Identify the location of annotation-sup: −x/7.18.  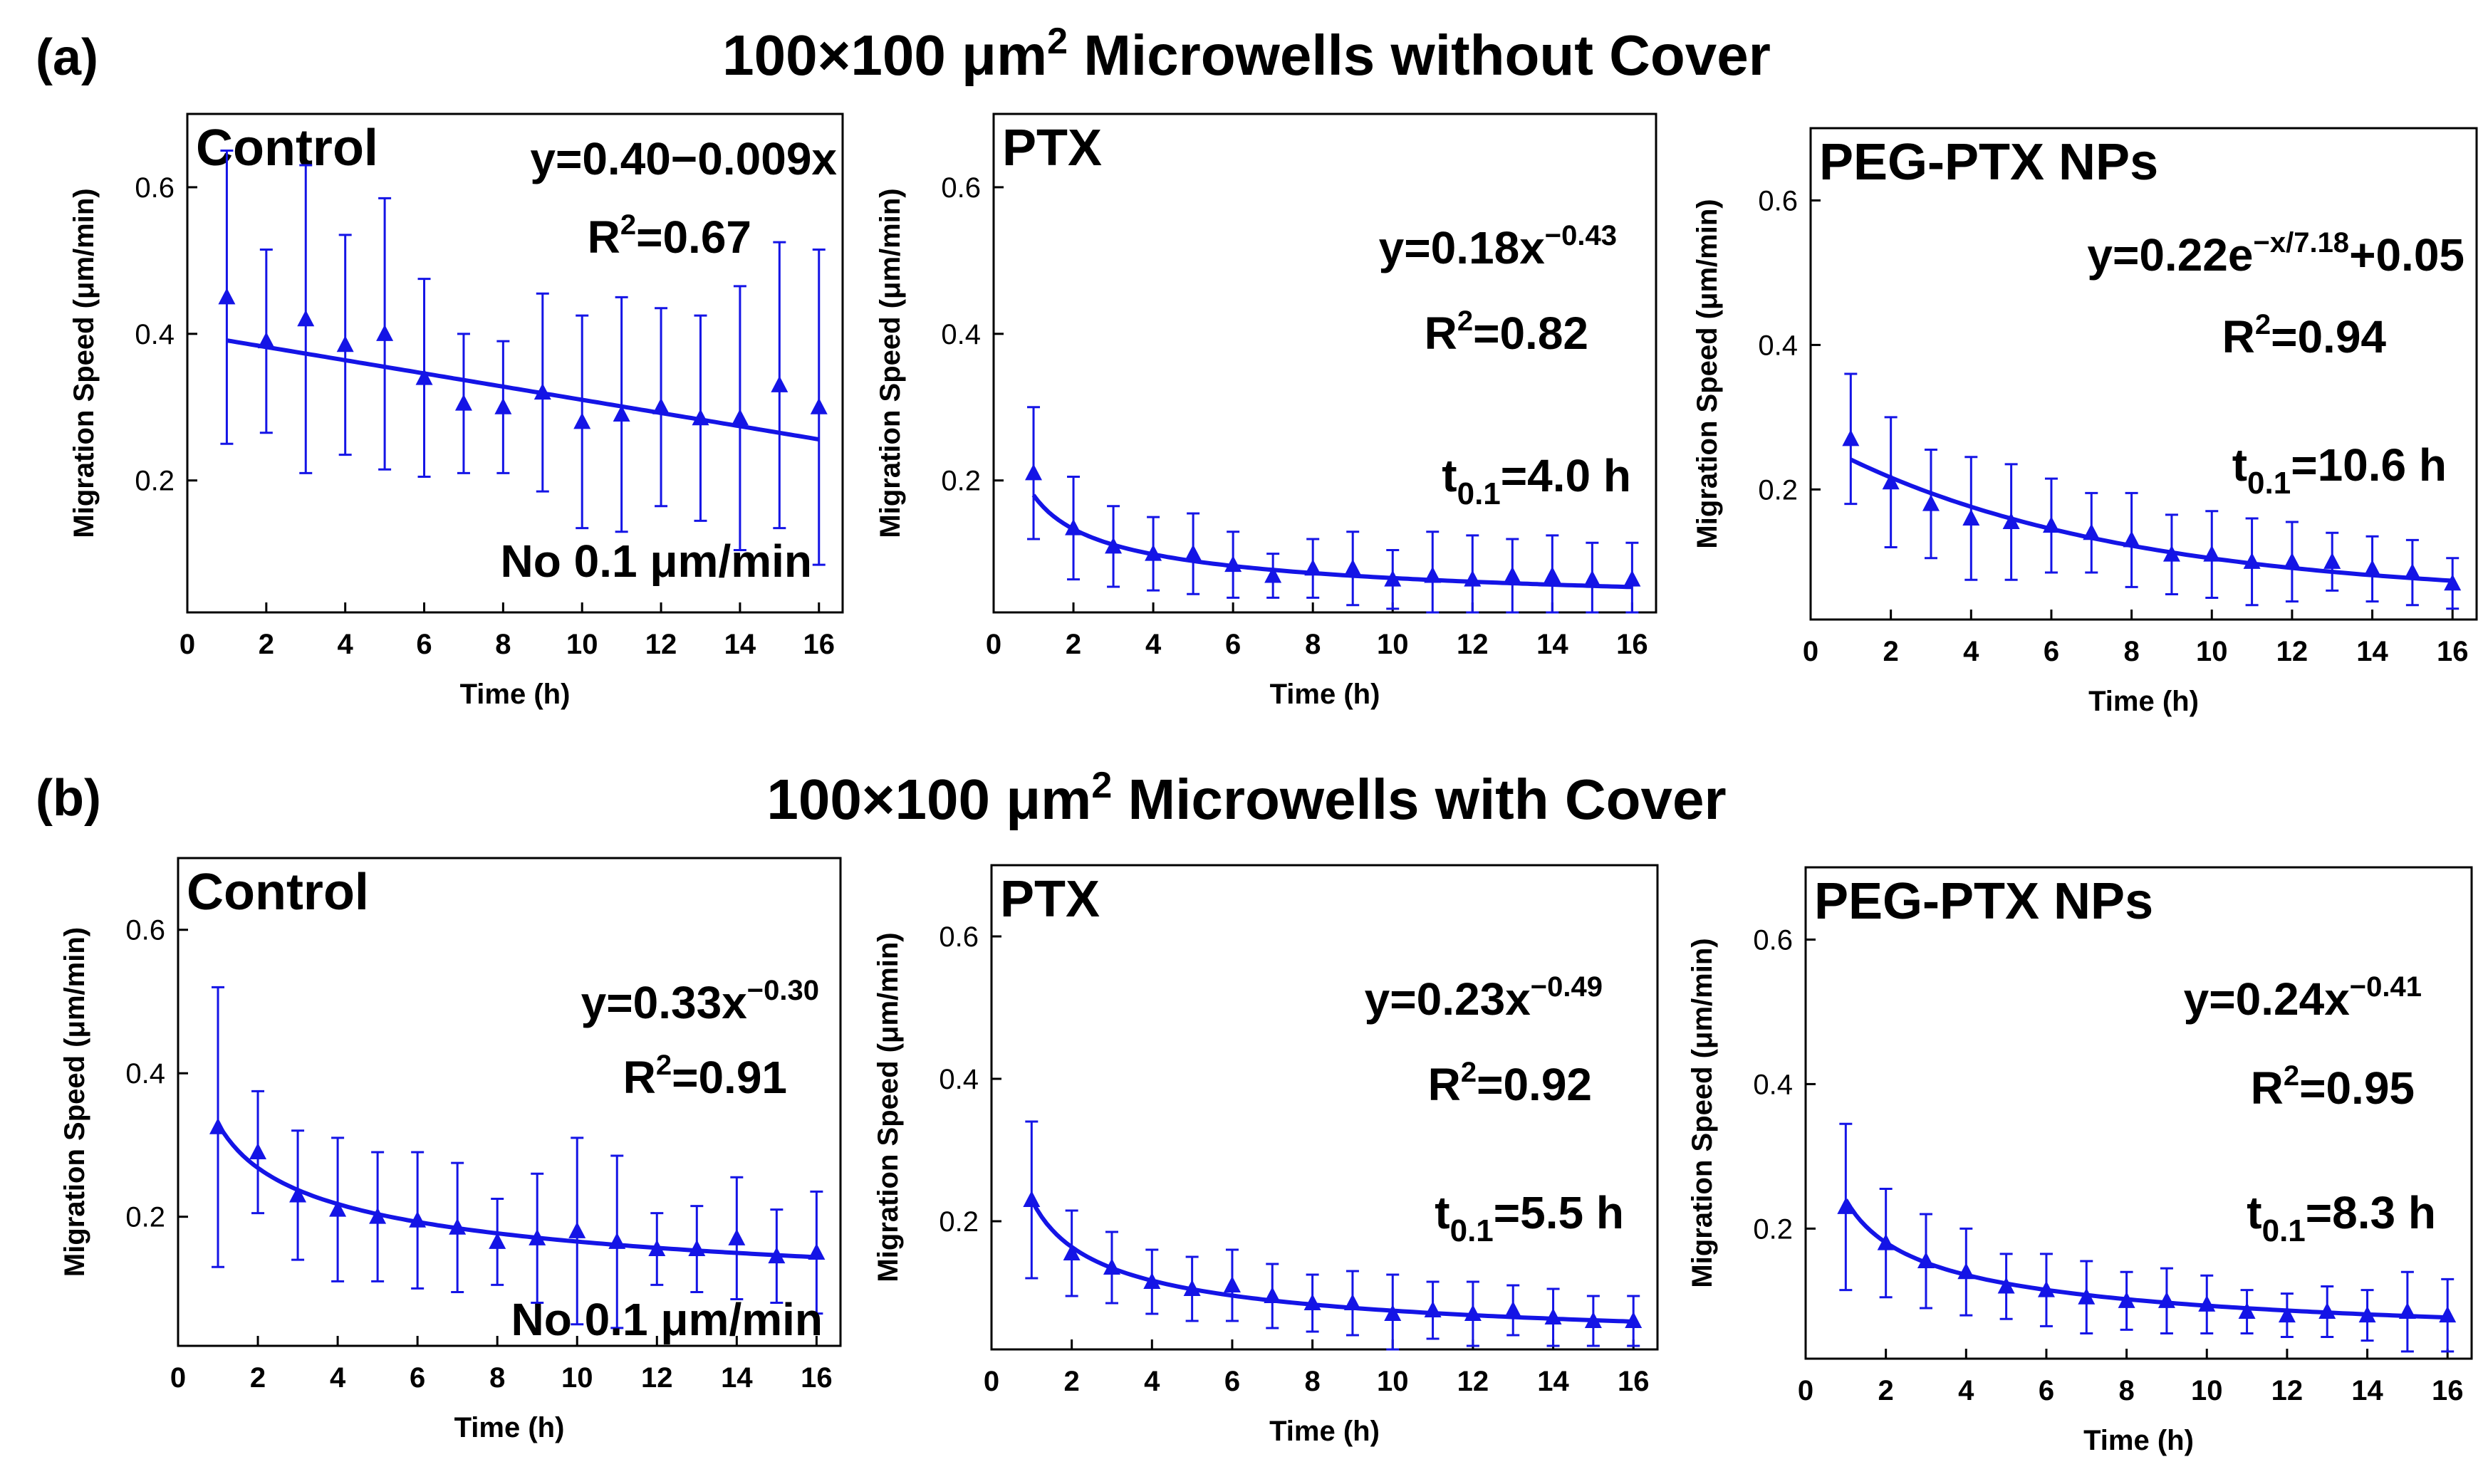
(2301, 242).